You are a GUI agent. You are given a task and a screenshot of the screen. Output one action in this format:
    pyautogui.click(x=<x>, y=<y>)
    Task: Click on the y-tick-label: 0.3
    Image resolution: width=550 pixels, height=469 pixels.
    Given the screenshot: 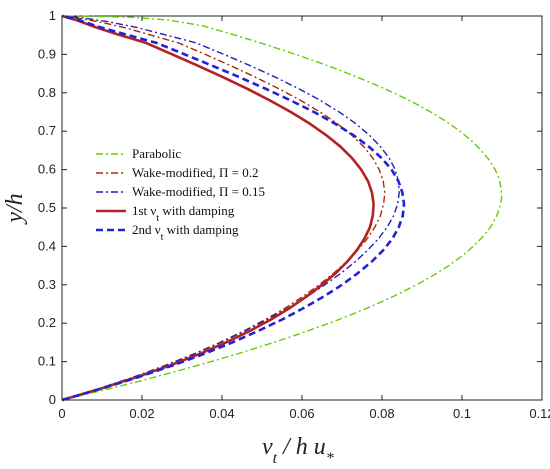 What is the action you would take?
    pyautogui.click(x=47, y=284)
    